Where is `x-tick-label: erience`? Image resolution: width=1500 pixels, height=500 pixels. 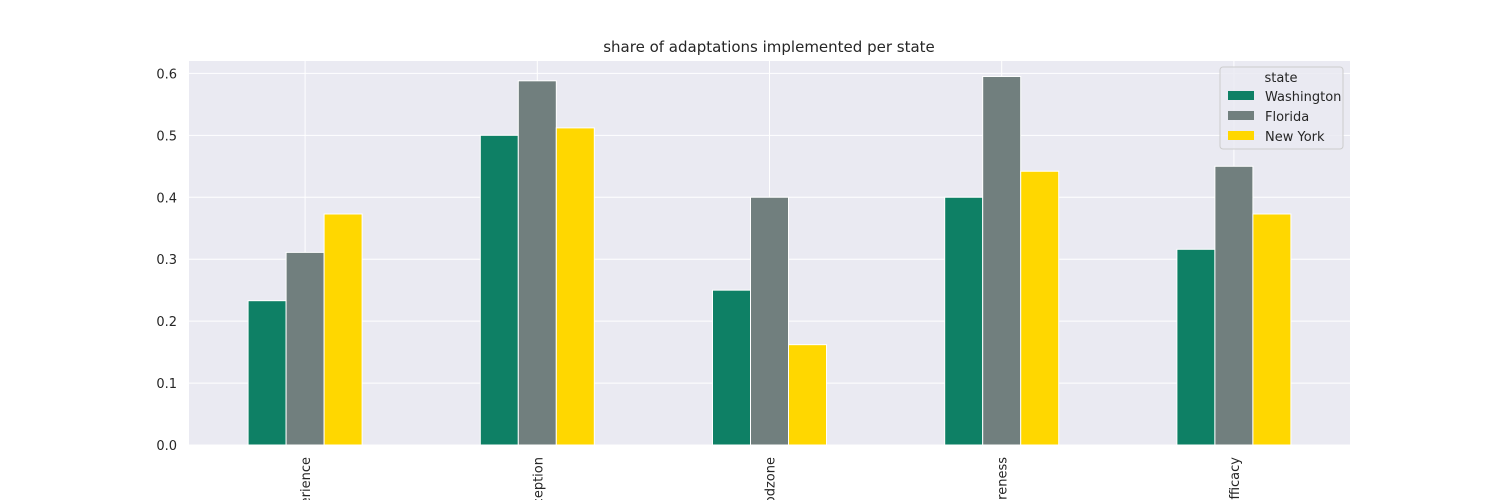
x-tick-label: erience is located at coordinates (306, 478).